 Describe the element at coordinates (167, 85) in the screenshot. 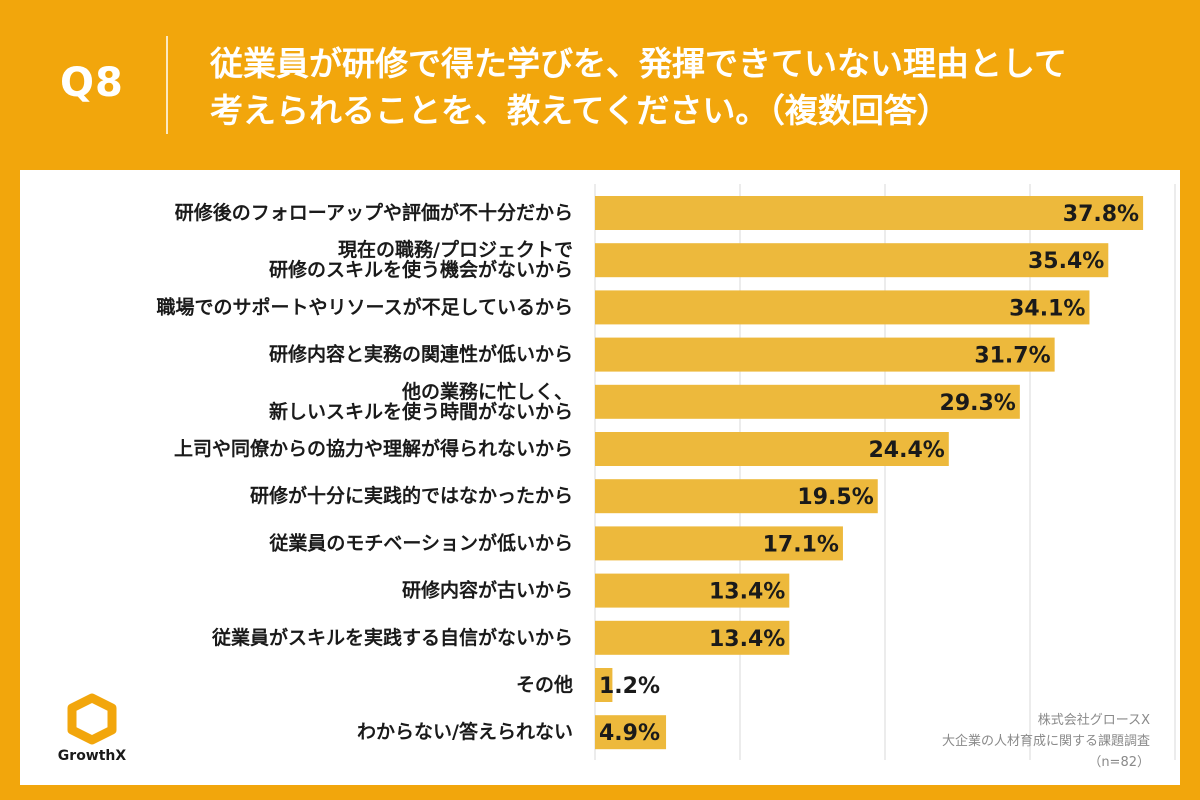

I see `header-divider` at that location.